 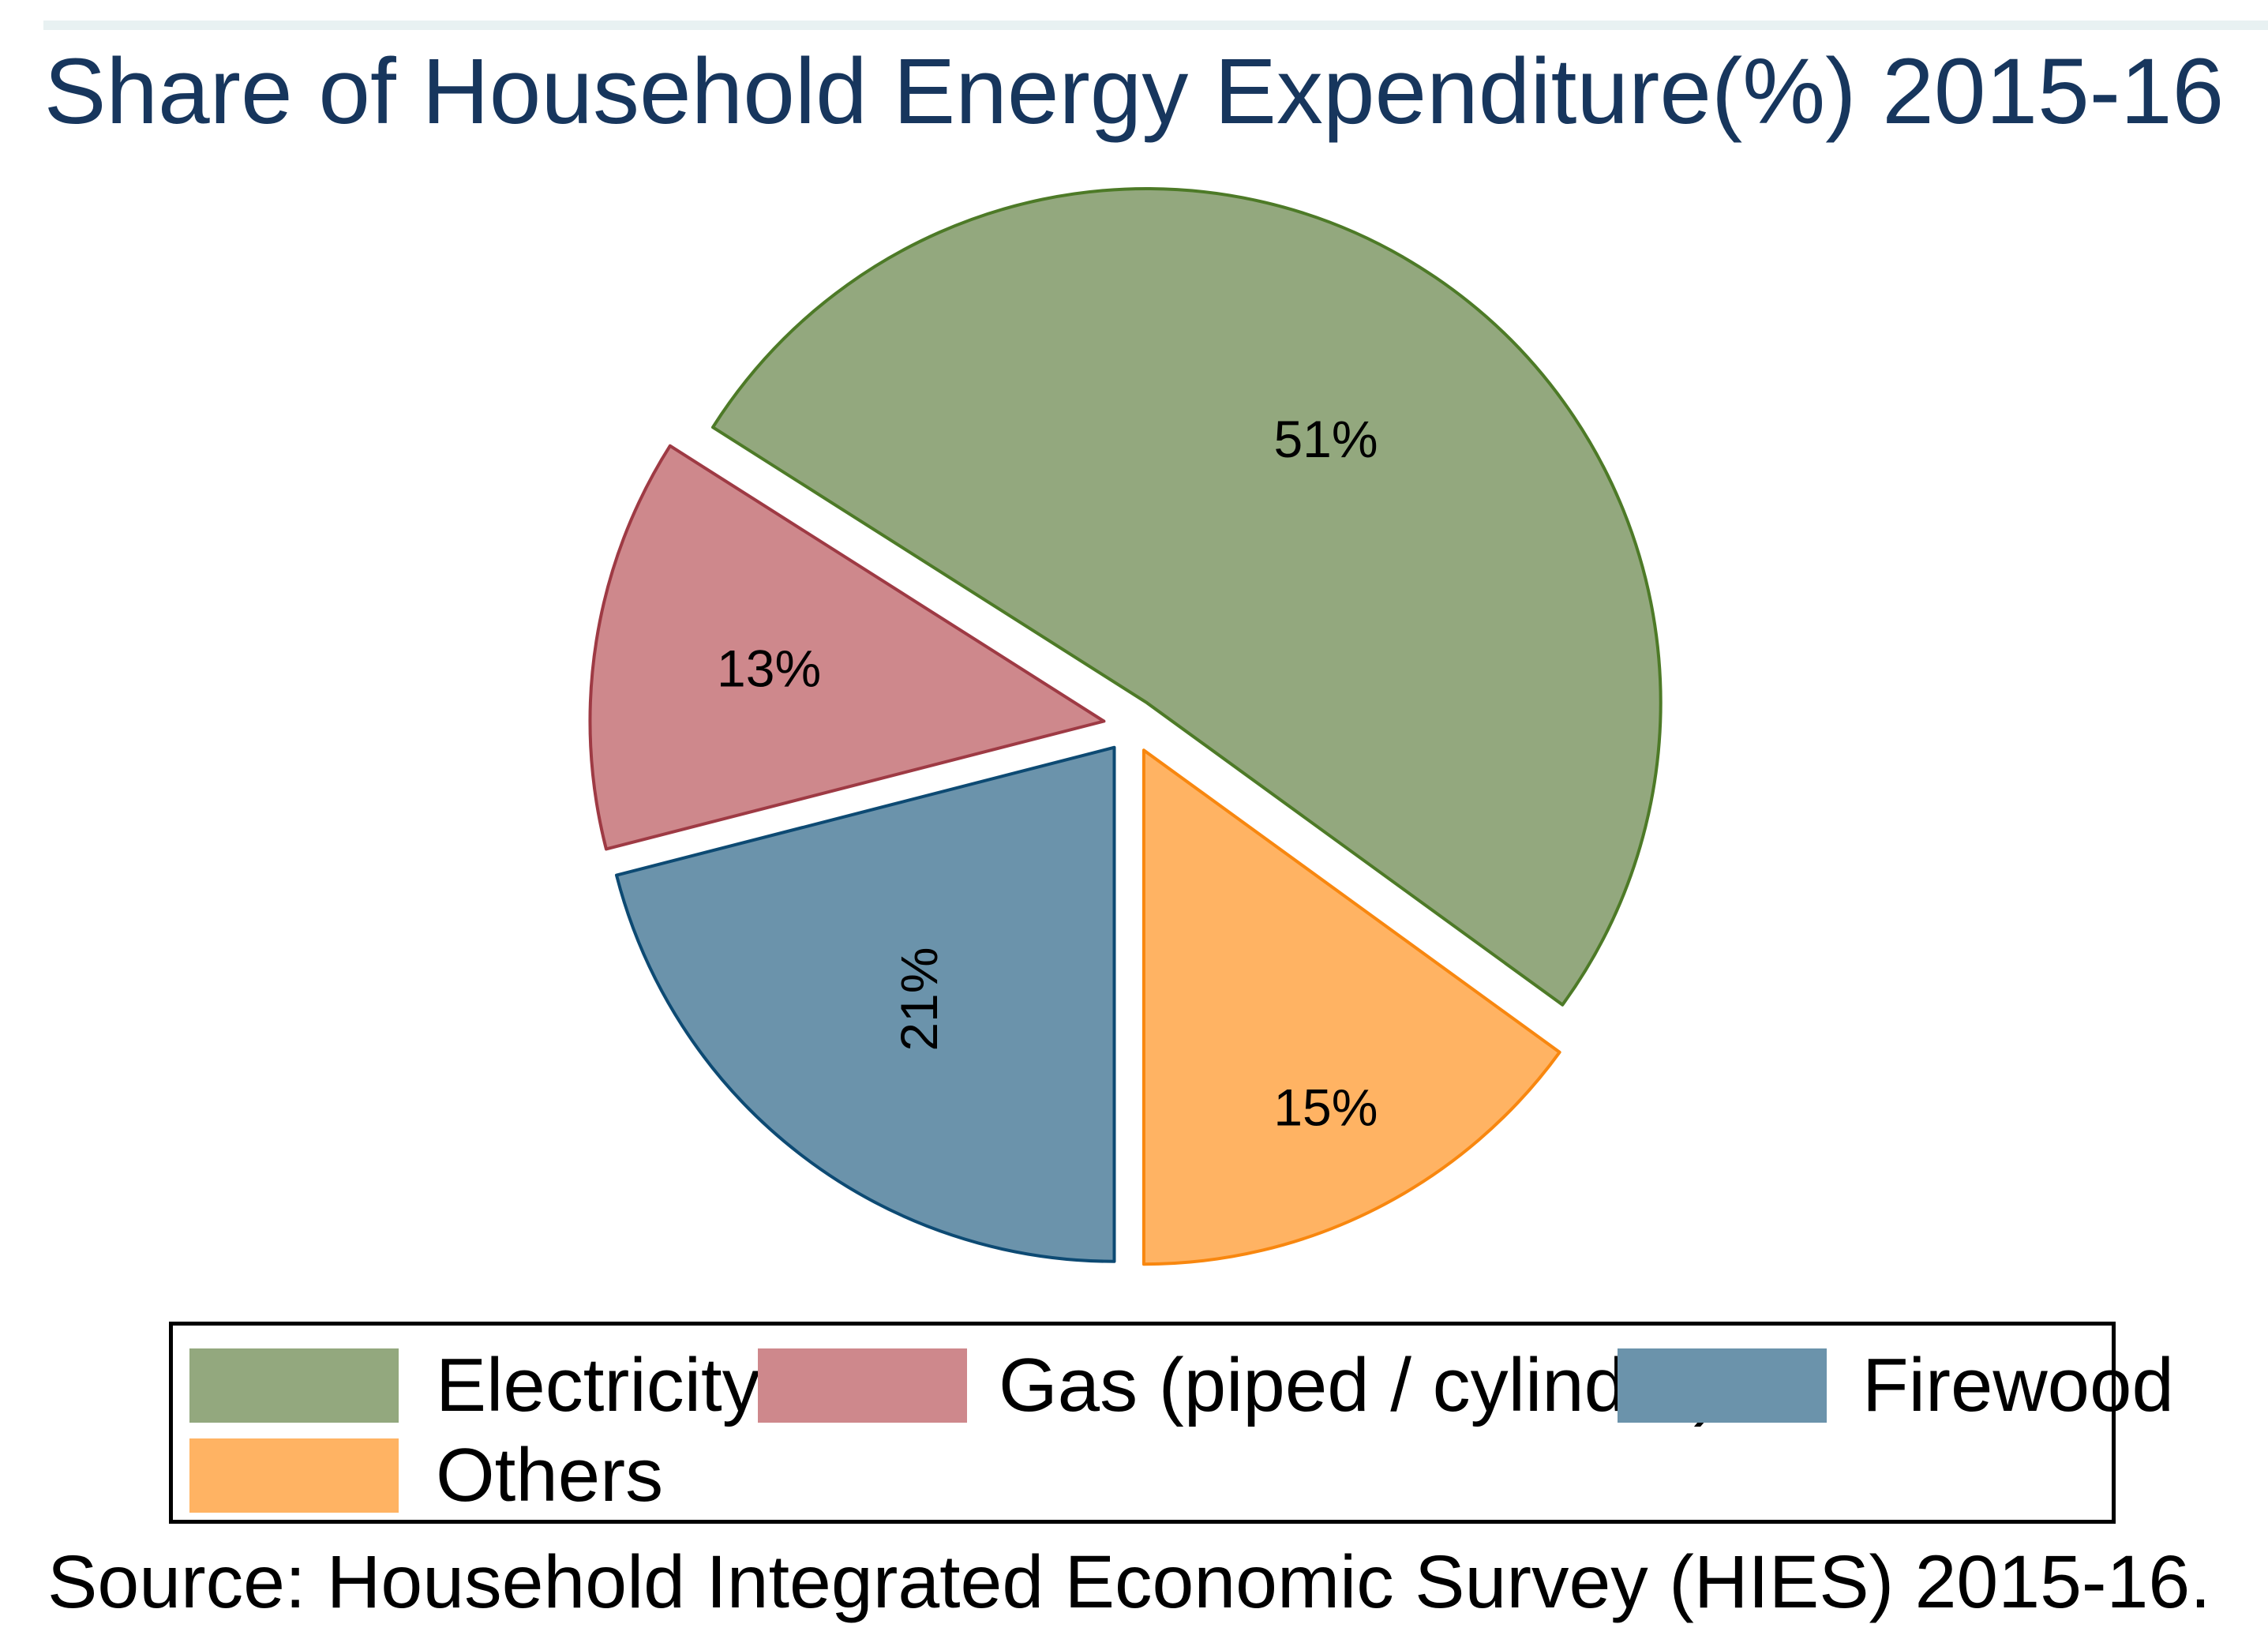 I want to click on pie-slice-label-gas: 13%, so click(x=769, y=668).